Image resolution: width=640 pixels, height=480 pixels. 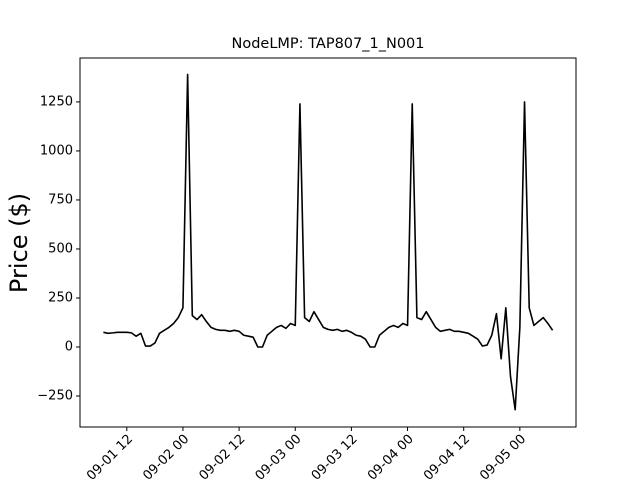 What do you see at coordinates (391, 456) in the screenshot?
I see `x-tick-label: 09-04 00` at bounding box center [391, 456].